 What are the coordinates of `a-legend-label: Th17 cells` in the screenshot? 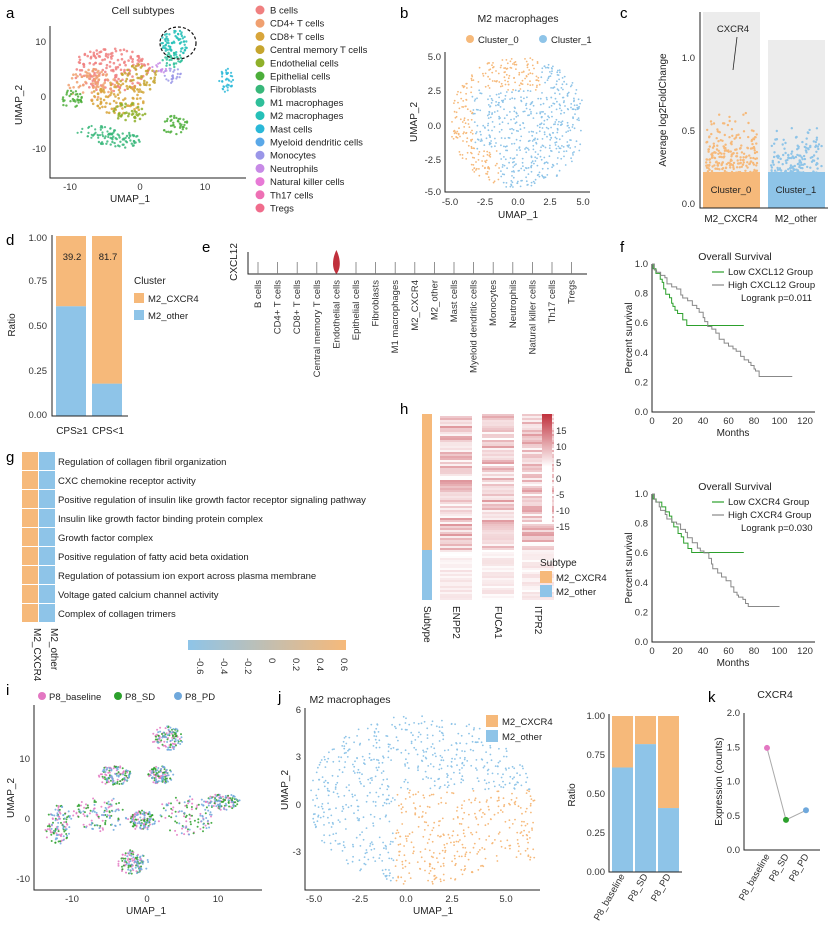 It's located at (292, 195).